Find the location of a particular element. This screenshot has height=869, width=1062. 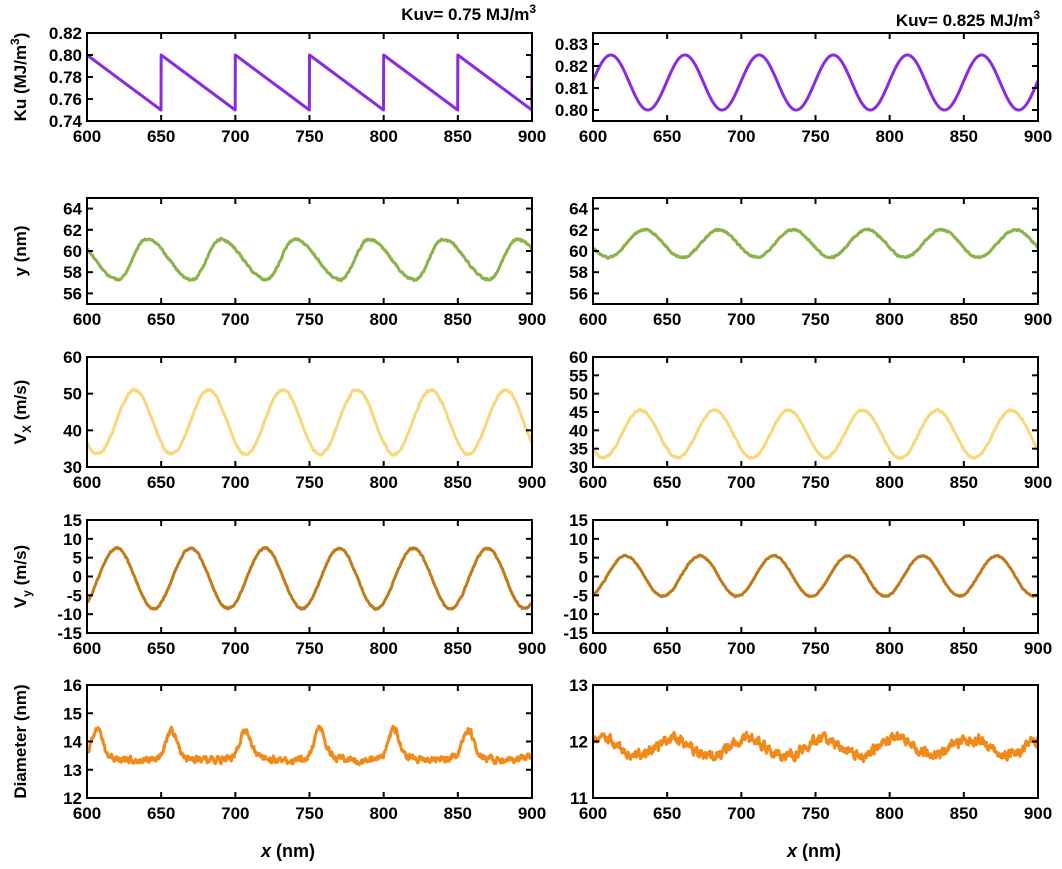

plot-frame-vy-right is located at coordinates (815, 576).